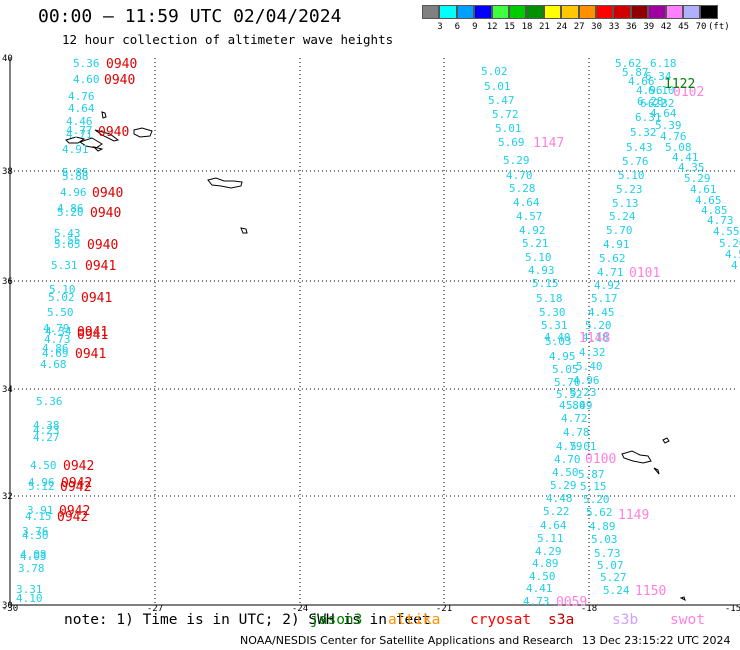 The image size is (740, 650). Describe the element at coordinates (633, 515) in the screenshot. I see `pass-time-label: 1149` at that location.